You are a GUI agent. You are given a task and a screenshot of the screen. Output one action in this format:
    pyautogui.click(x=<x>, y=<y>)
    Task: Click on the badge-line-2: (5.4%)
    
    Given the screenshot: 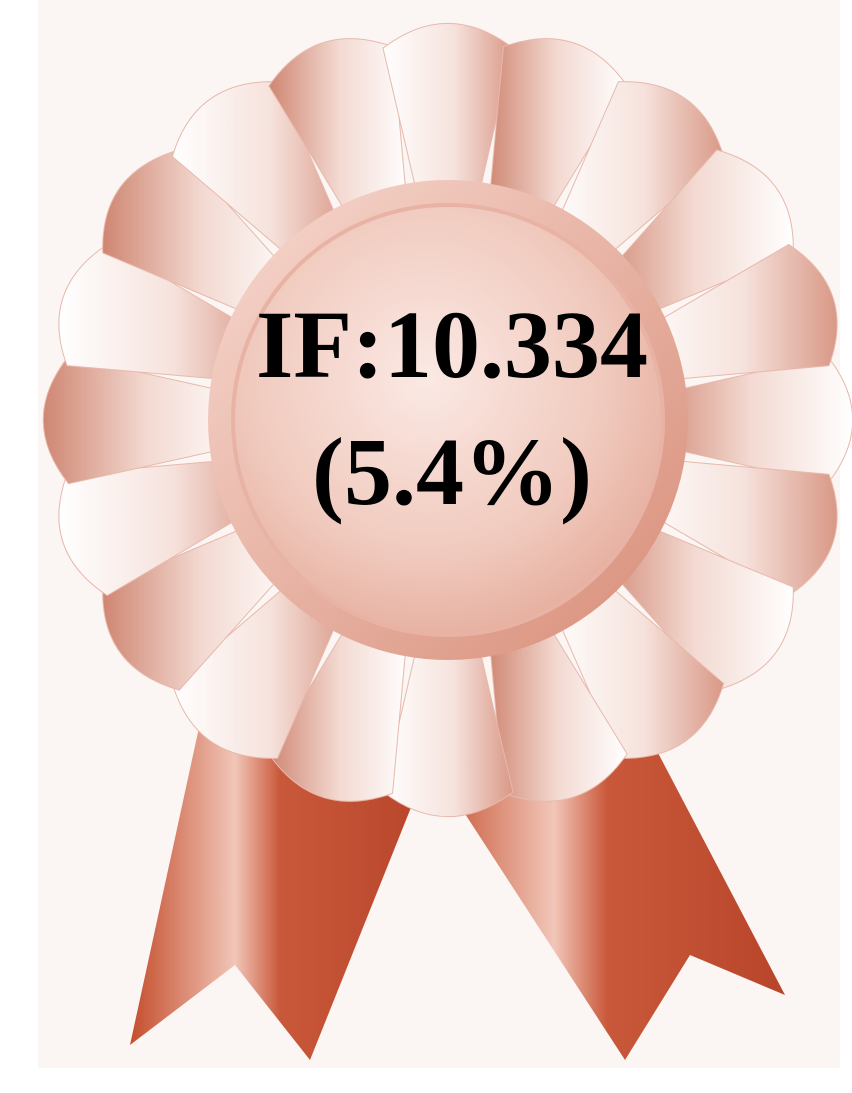 What is the action you would take?
    pyautogui.click(x=452, y=471)
    